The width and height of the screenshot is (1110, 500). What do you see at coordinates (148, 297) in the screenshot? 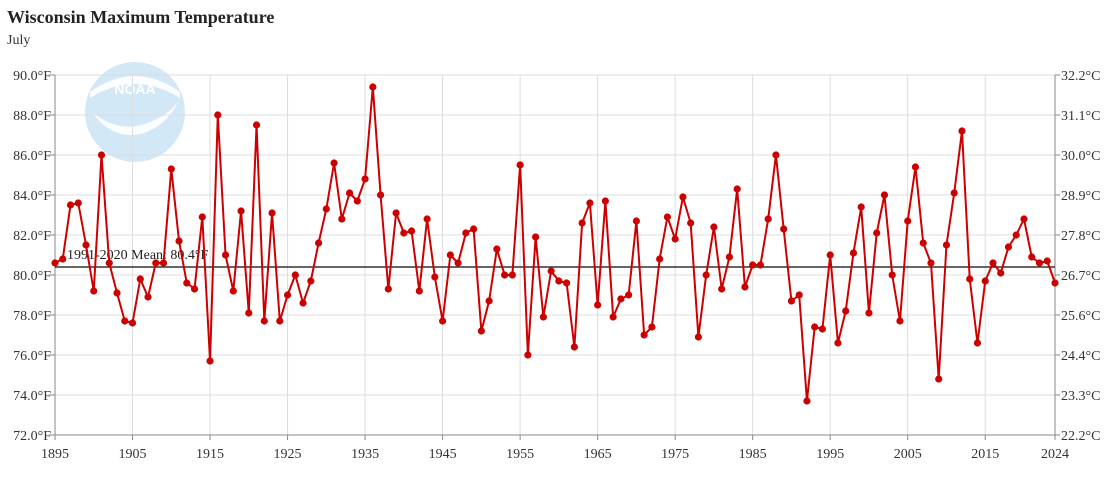
I see `data-point-1907` at bounding box center [148, 297].